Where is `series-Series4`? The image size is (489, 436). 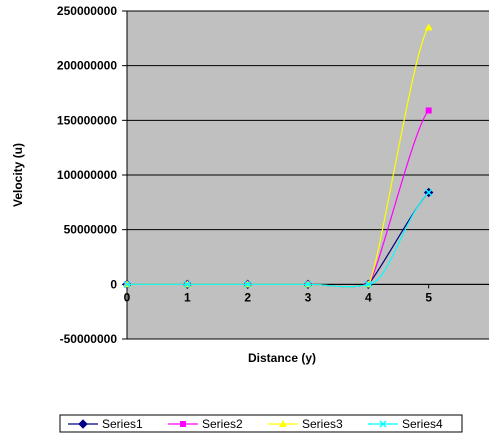
series-Series4 is located at coordinates (278, 238).